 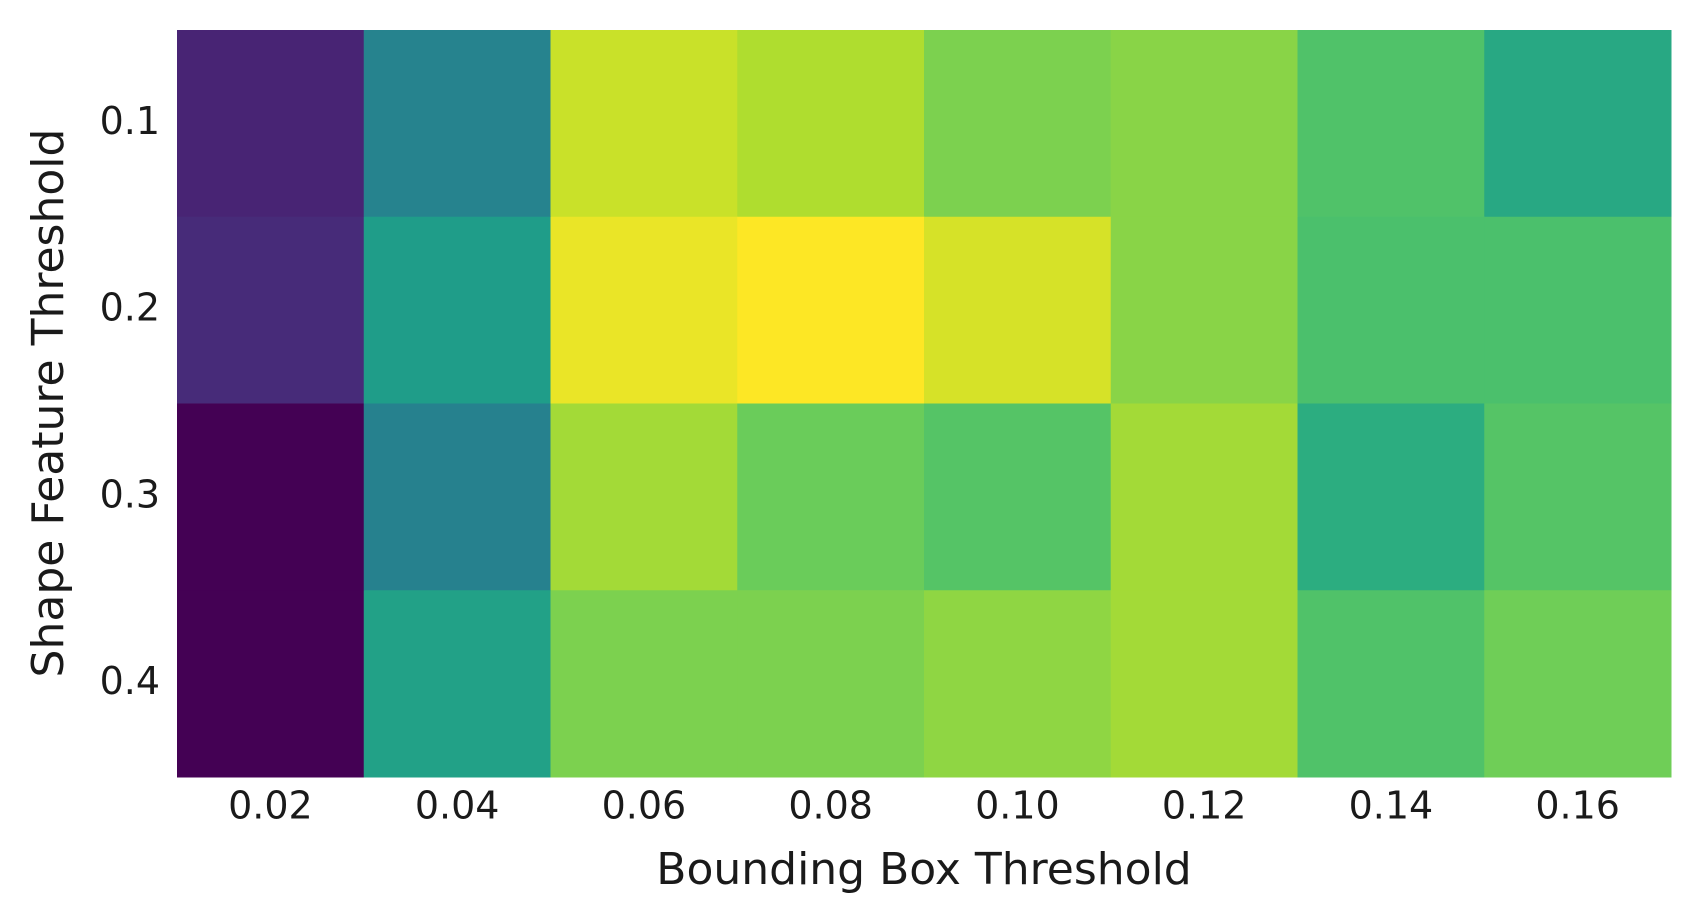 What do you see at coordinates (644, 806) in the screenshot?
I see `x-tick-label: 0.06` at bounding box center [644, 806].